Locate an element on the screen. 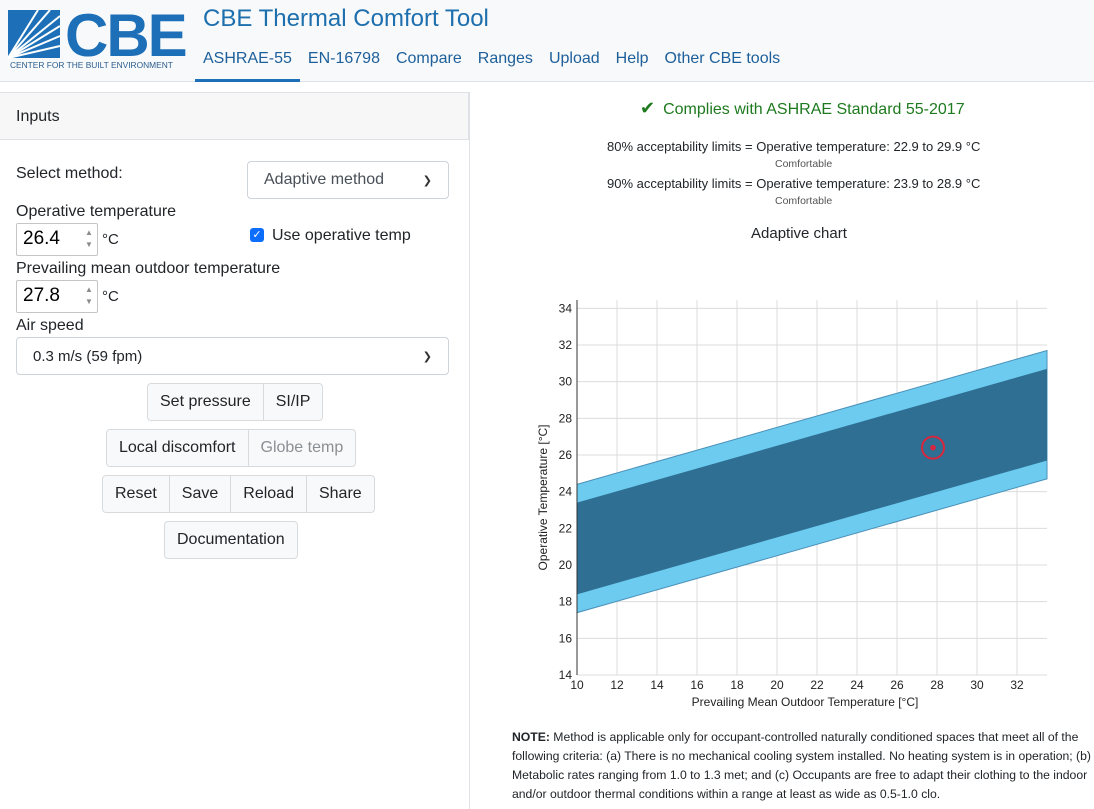 The image size is (1094, 809). compliance-status: ✔ Complies with ASHRAE Standard 55-2017 is located at coordinates (802, 108).